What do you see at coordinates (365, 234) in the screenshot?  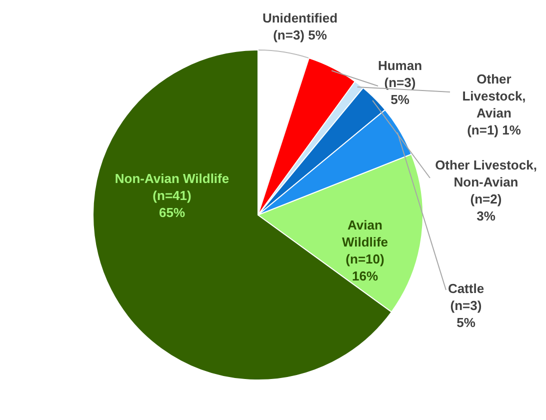 I see `slice-label: Avian Wildlife` at bounding box center [365, 234].